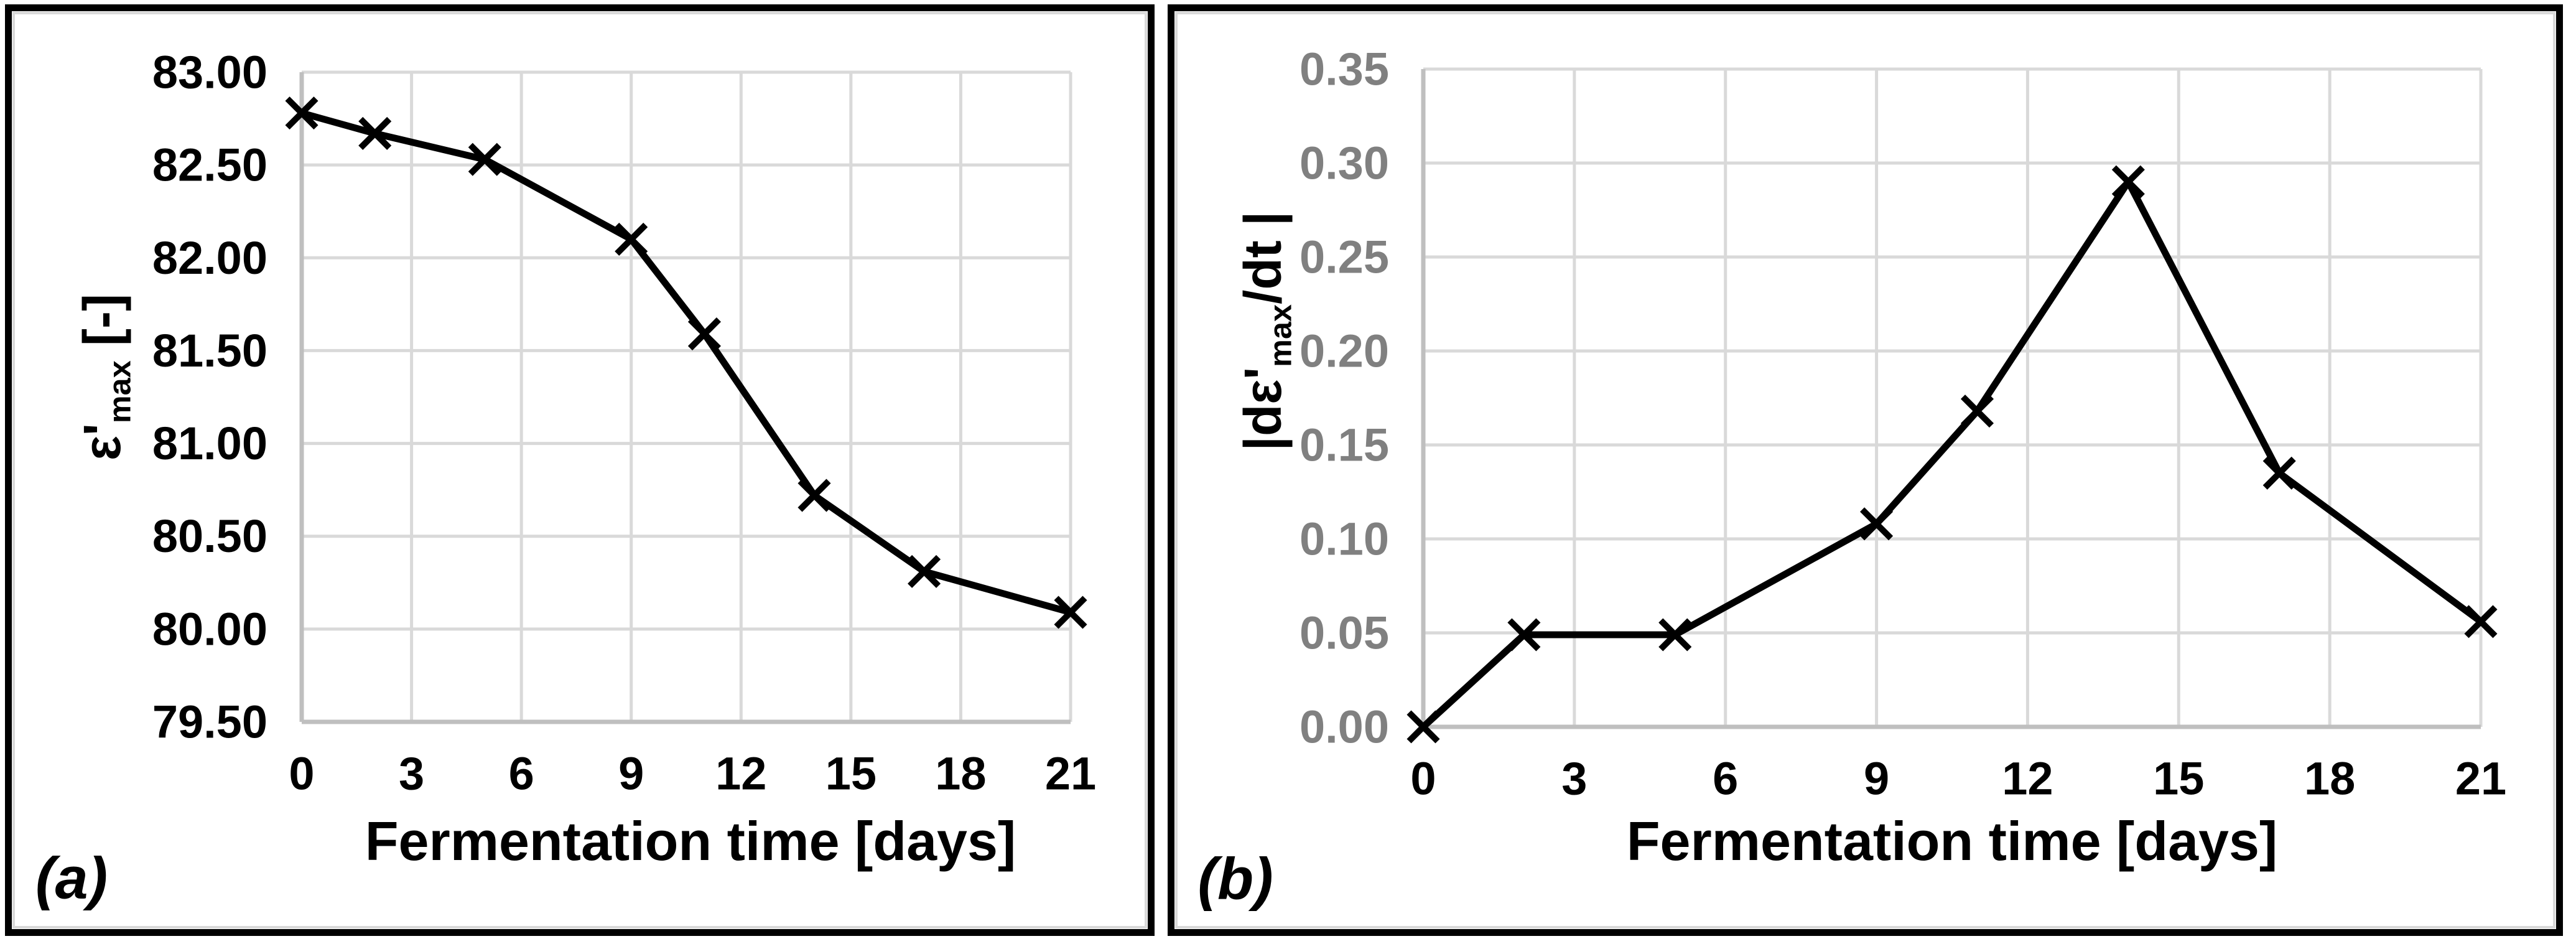  What do you see at coordinates (1344, 351) in the screenshot?
I see `svg-text: 0.20` at bounding box center [1344, 351].